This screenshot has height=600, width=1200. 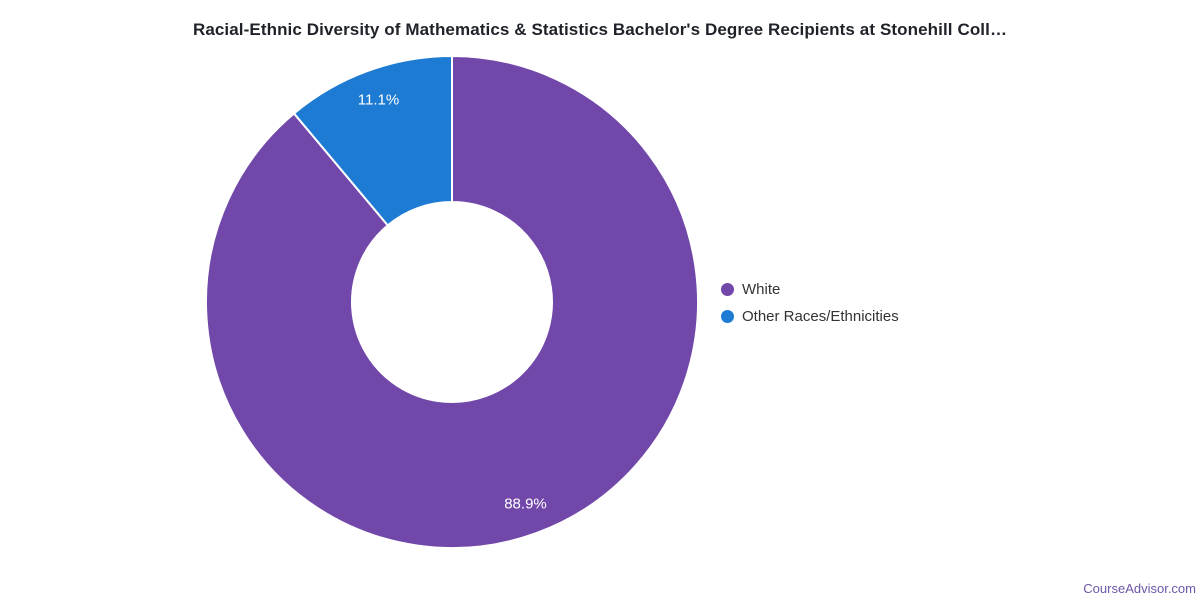 I want to click on legend-marker-white-icon, so click(x=727, y=289).